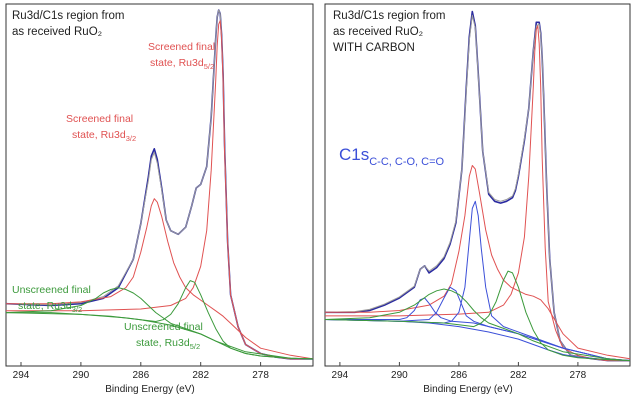 Image resolution: width=633 pixels, height=400 pixels. Describe the element at coordinates (378, 32) in the screenshot. I see `right-title-line-2: as received RuO₂` at that location.